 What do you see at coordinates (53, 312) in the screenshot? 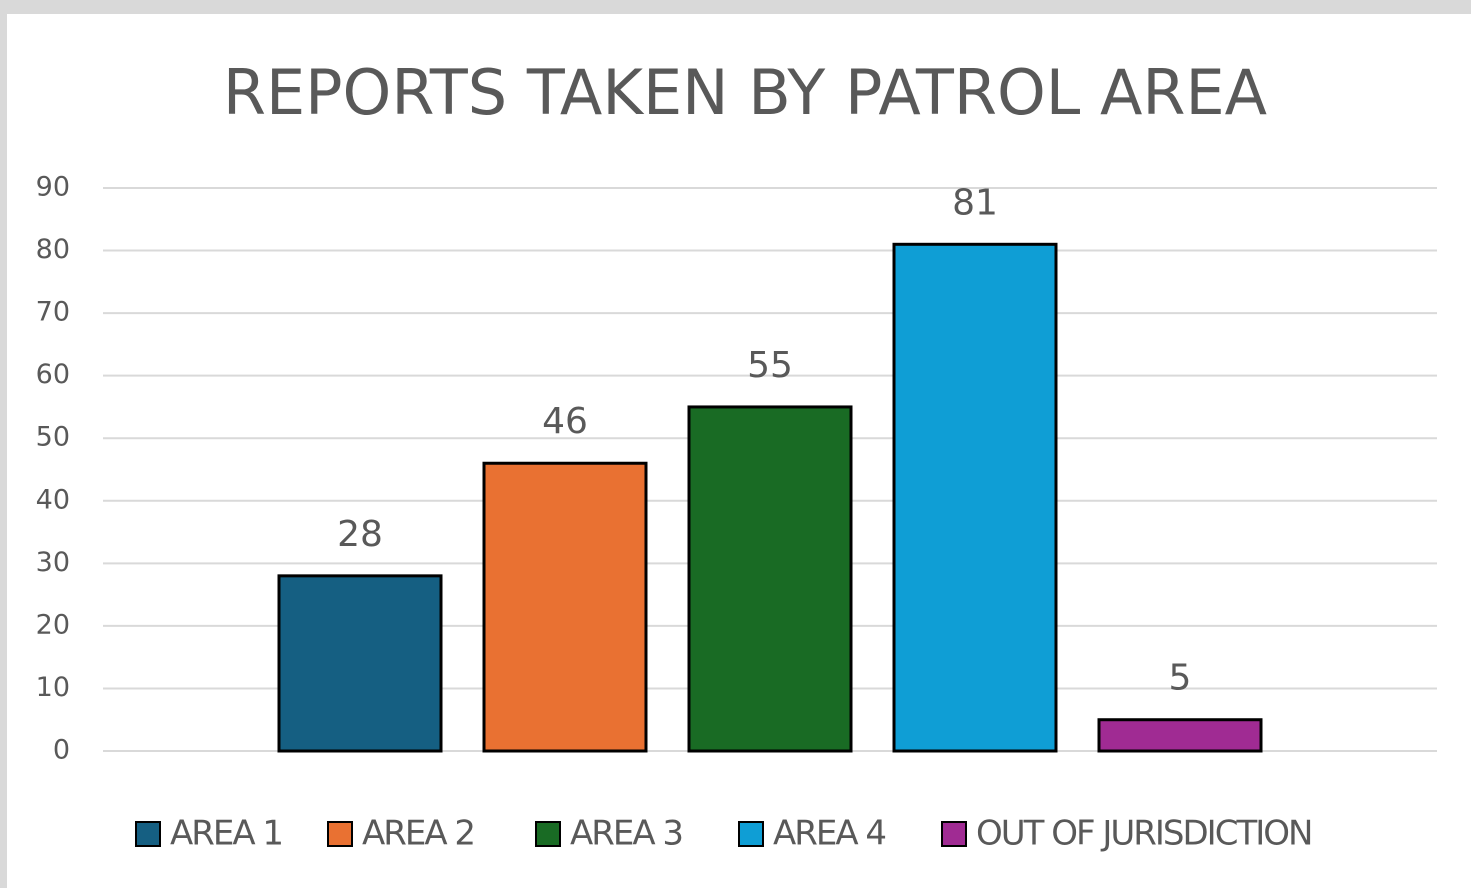
I see `y-tick-label: 70` at bounding box center [53, 312].